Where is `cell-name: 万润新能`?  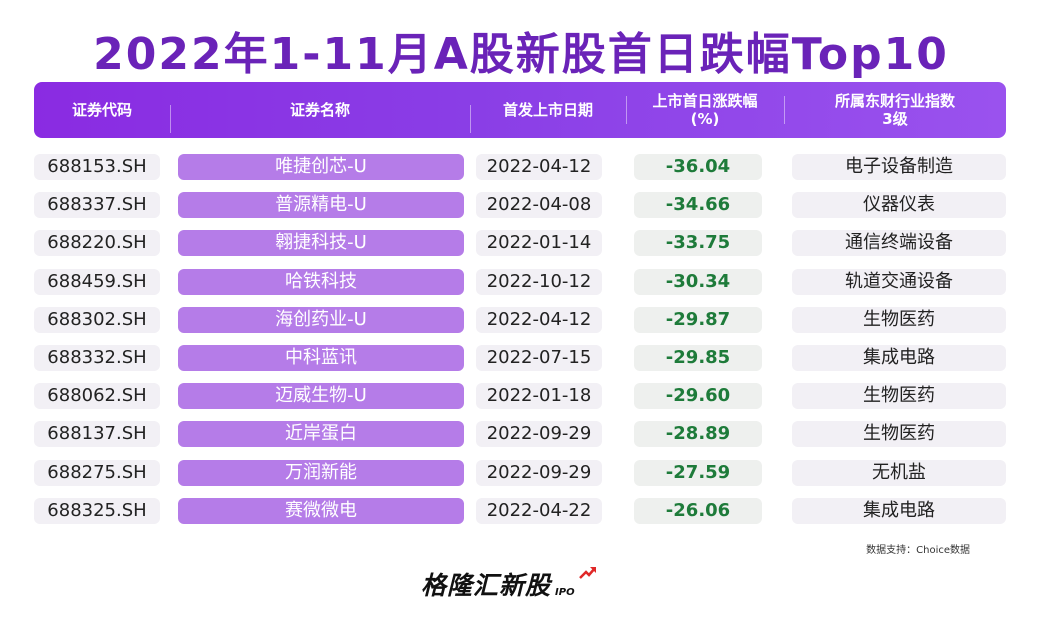
cell-name: 万润新能 is located at coordinates (321, 472).